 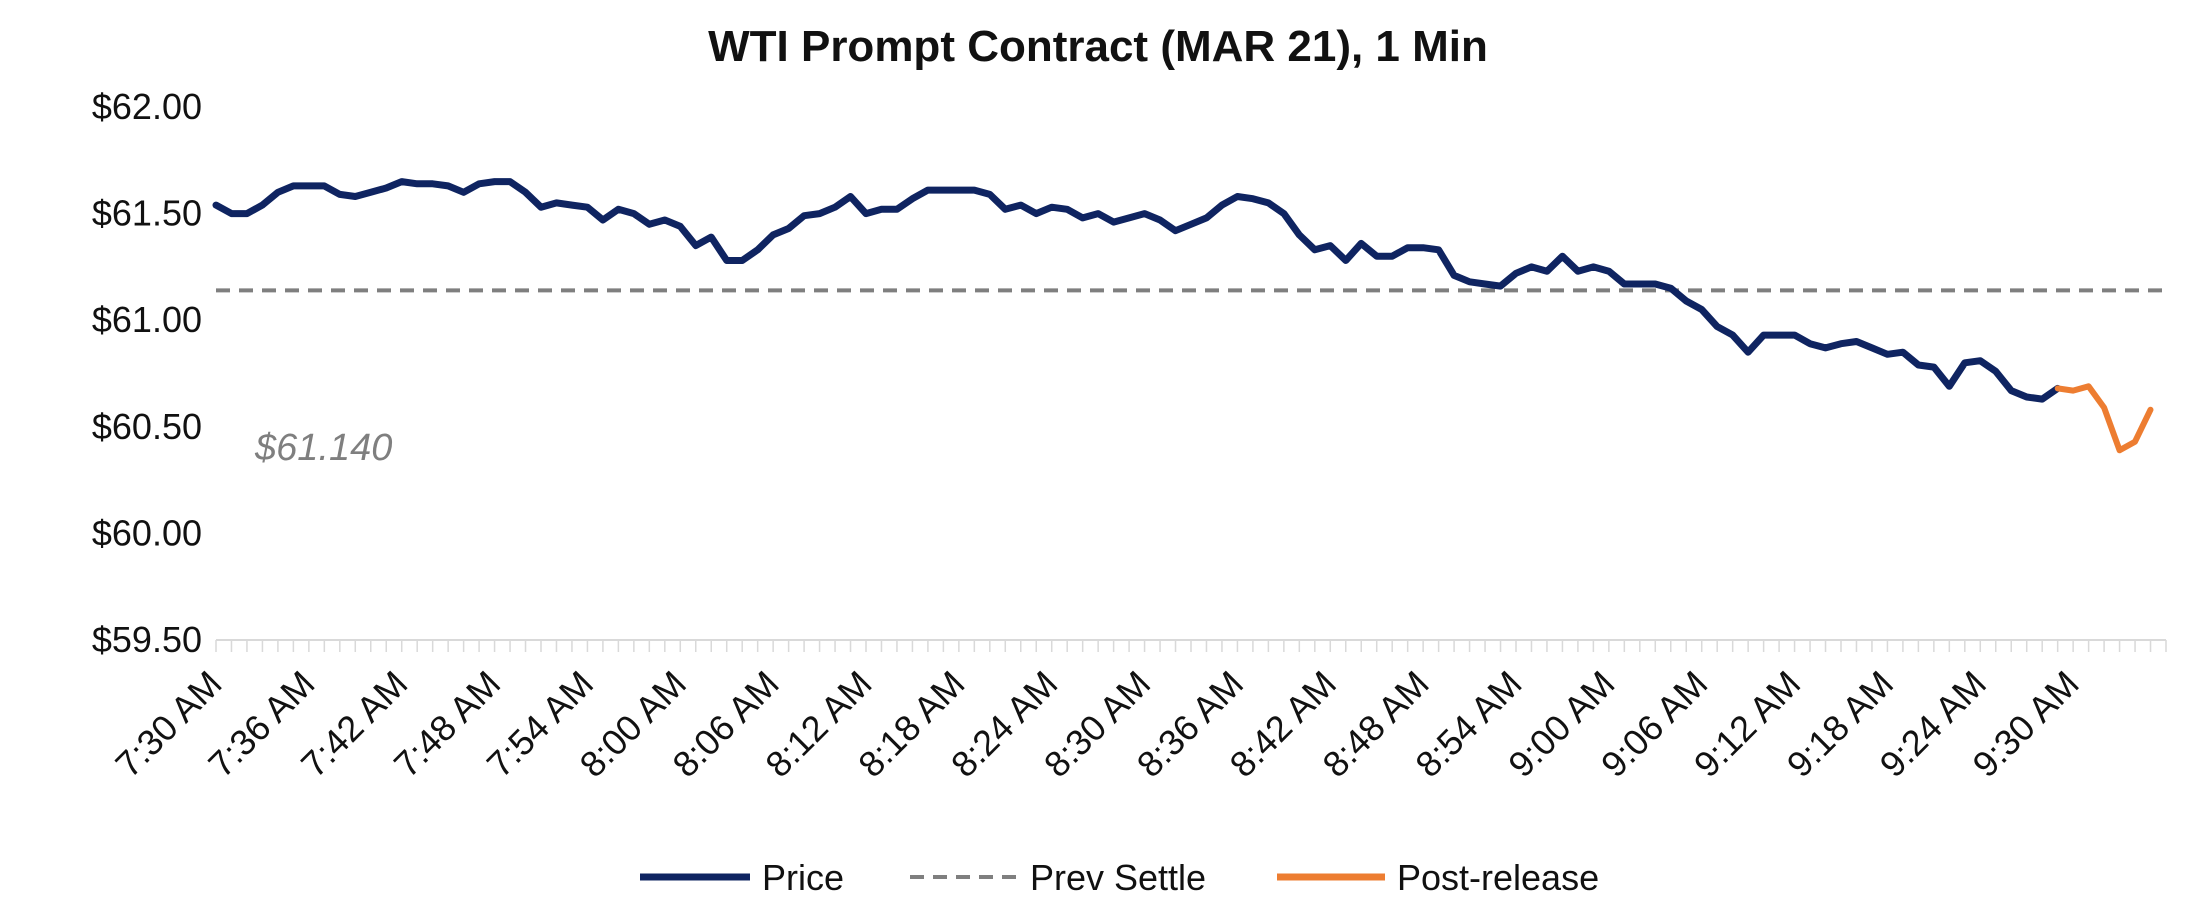 What do you see at coordinates (1098, 46) in the screenshot?
I see `chart-title: WTI Prompt Contract (MAR 21), 1 Min` at bounding box center [1098, 46].